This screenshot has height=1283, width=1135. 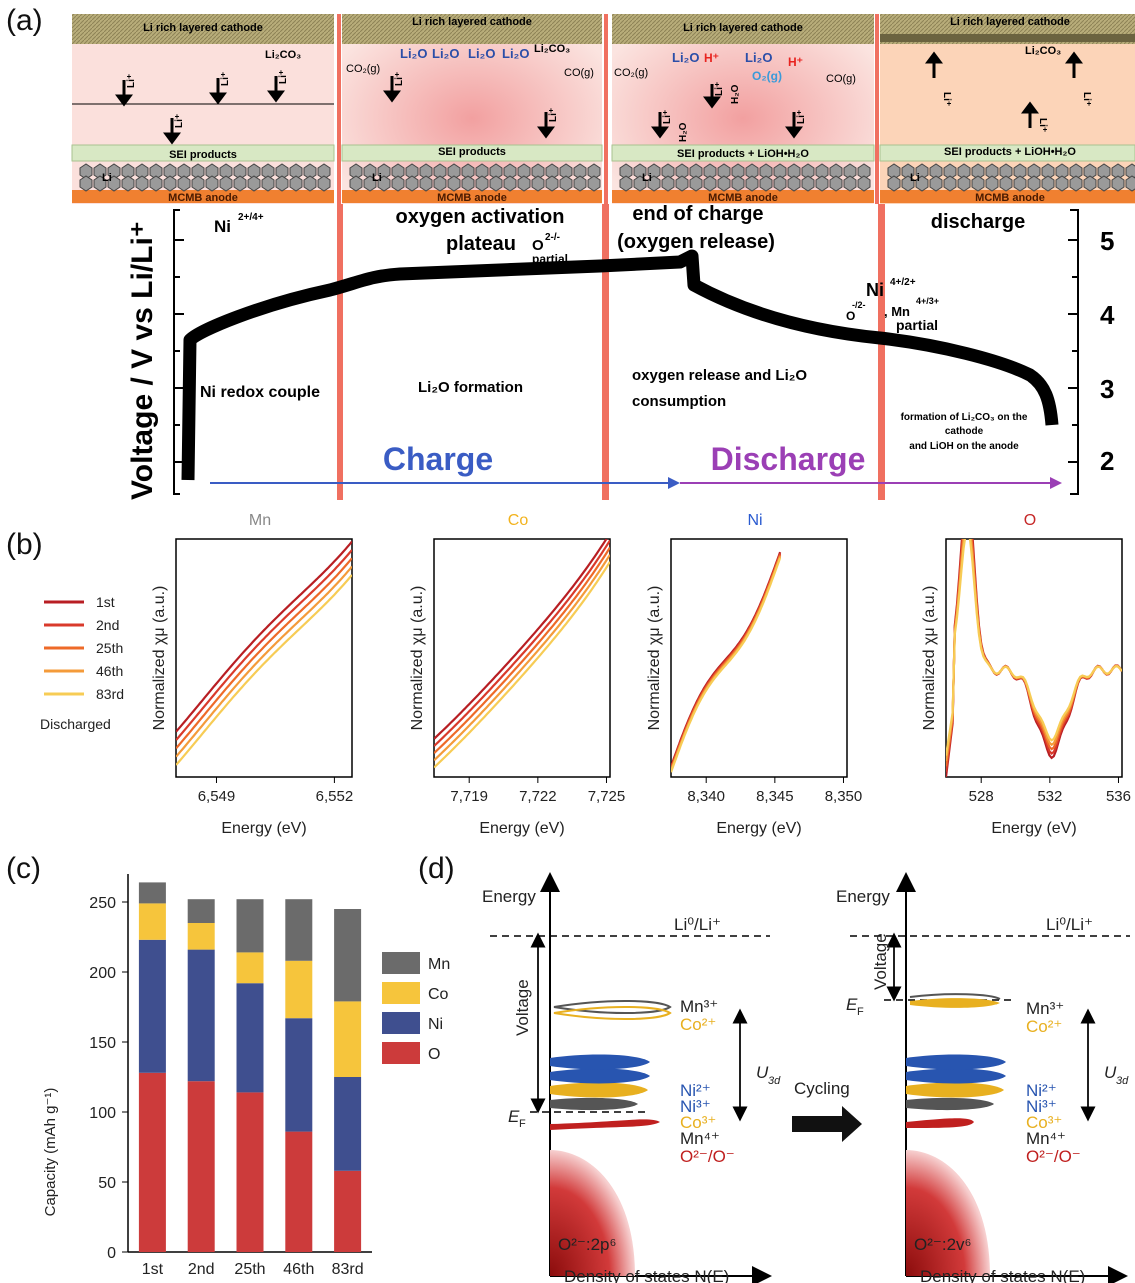 What do you see at coordinates (612, 1013) in the screenshot?
I see `co2-band` at bounding box center [612, 1013].